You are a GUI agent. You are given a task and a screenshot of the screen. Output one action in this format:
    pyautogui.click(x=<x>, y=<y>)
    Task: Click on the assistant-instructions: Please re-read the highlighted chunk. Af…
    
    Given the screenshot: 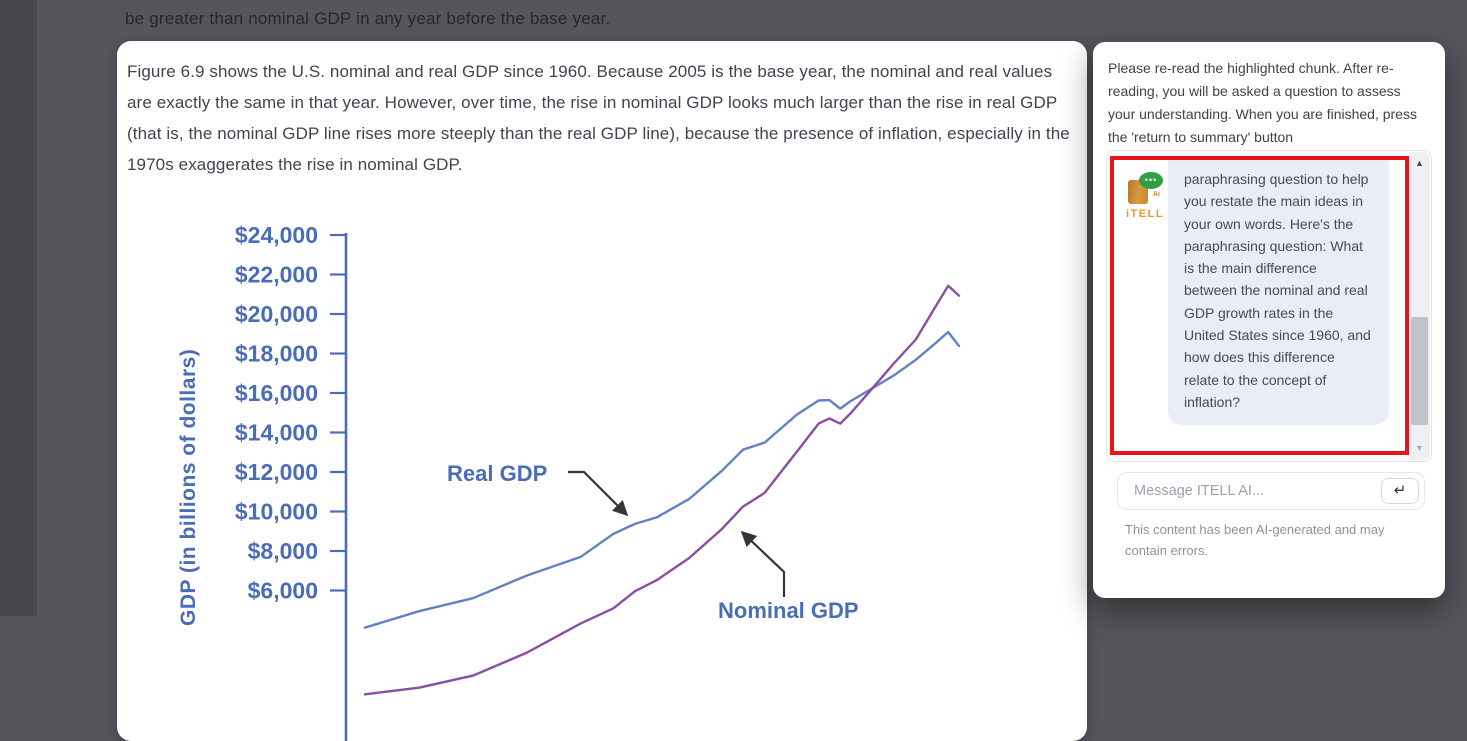 What is the action you would take?
    pyautogui.click(x=1262, y=102)
    